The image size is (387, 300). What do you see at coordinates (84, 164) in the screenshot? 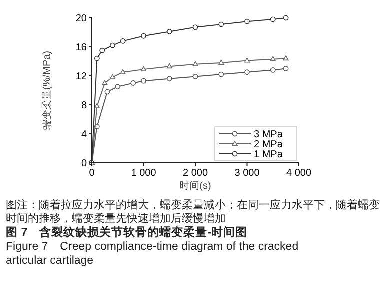
I see `y-tick-label: 0` at bounding box center [84, 164].